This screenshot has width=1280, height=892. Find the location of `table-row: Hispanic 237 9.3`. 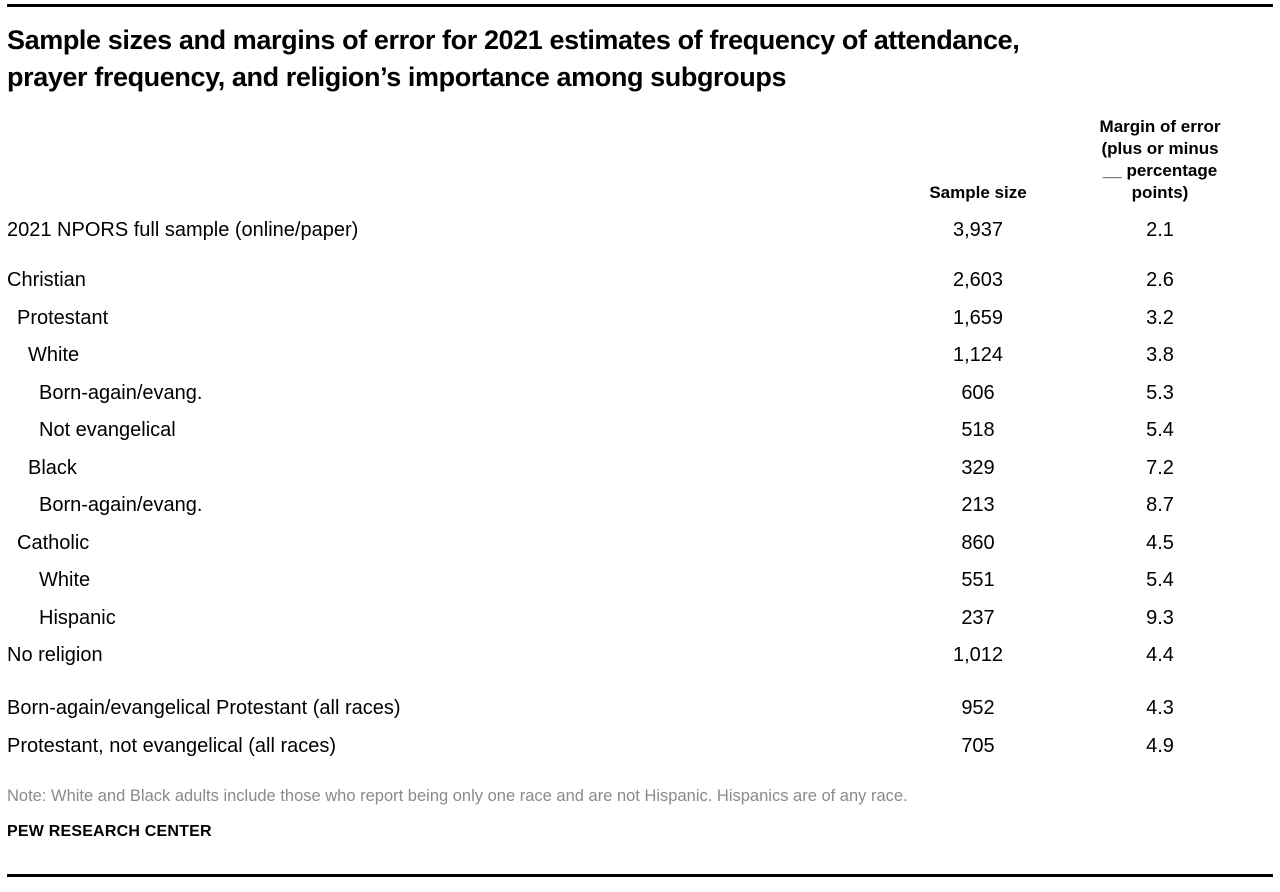

table-row: Hispanic 237 9.3 is located at coordinates (640, 619).